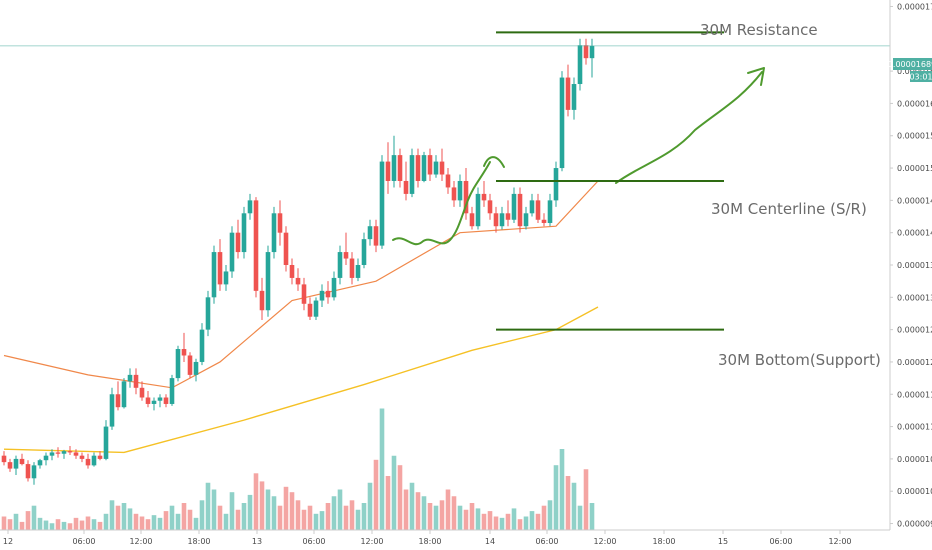 This screenshot has height=550, width=932. Describe the element at coordinates (912, 64) in the screenshot. I see `last-price-tag-bg` at that location.